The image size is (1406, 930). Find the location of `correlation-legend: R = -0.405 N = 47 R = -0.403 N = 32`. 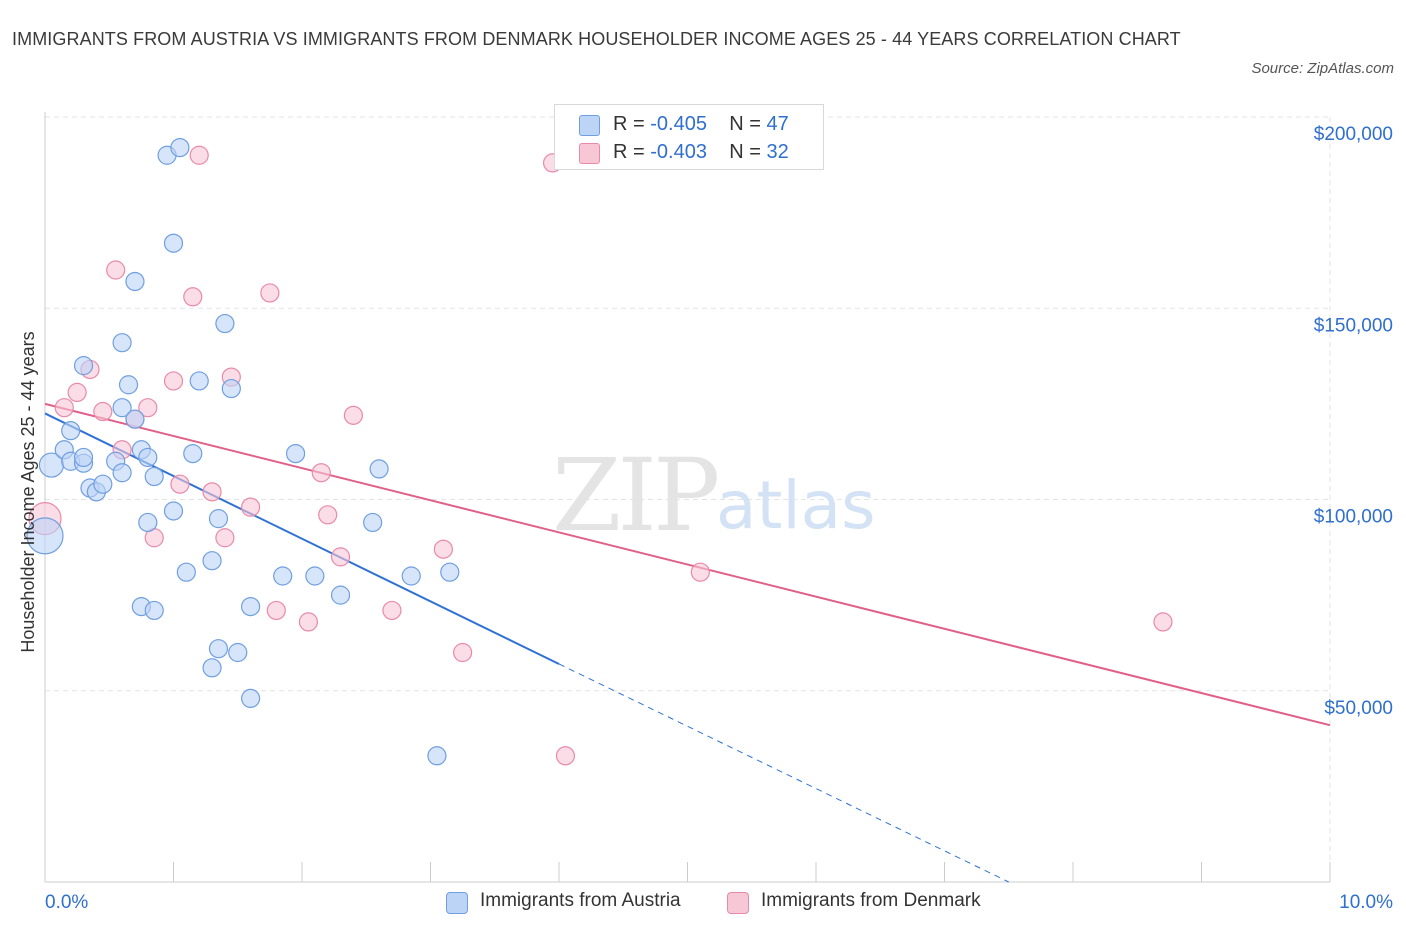

correlation-legend: R = -0.405 N = 47 R = -0.403 N = 32 is located at coordinates (689, 137).